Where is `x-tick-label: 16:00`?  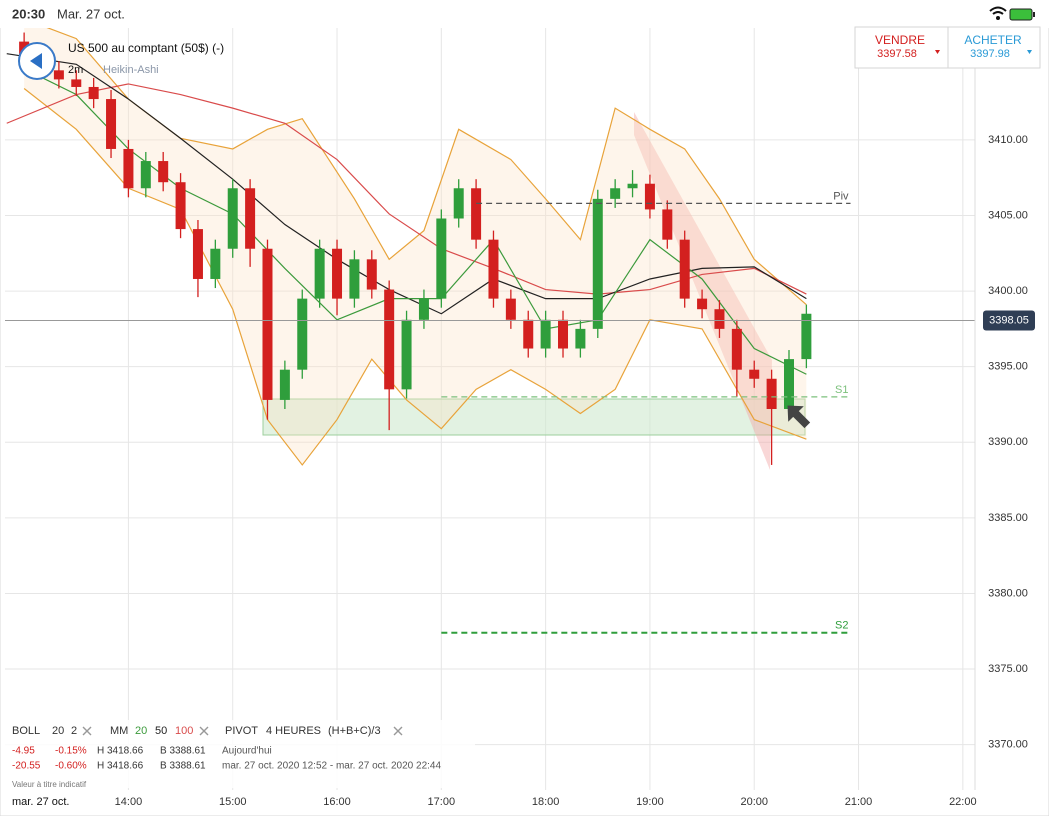
x-tick-label: 16:00 is located at coordinates (337, 802).